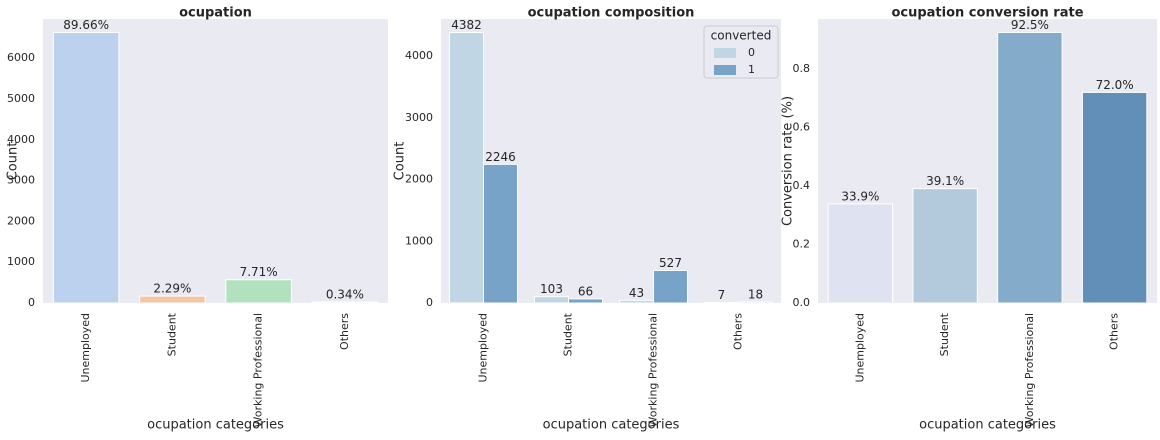 The width and height of the screenshot is (1160, 440). I want to click on value-label: 0.34%, so click(345, 294).